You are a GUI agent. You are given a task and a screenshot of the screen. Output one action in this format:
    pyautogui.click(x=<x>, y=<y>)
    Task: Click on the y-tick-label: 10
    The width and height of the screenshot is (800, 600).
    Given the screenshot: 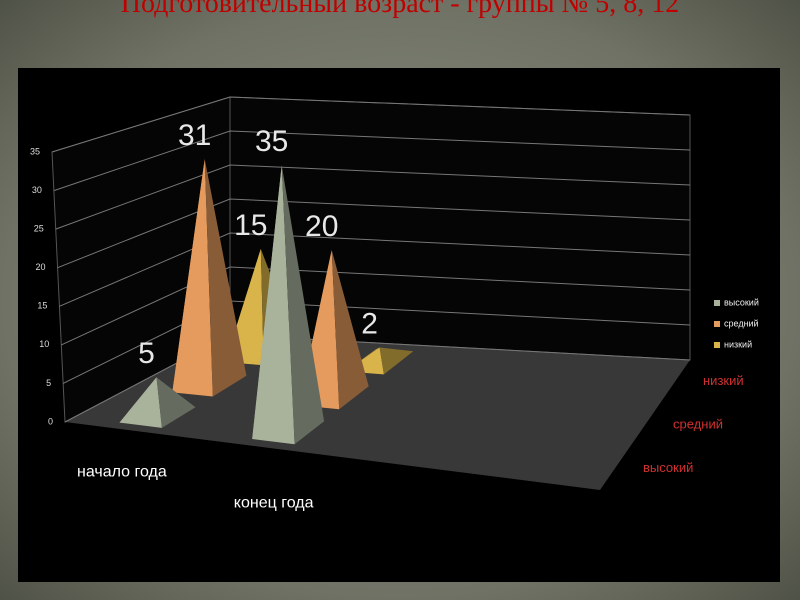 What is the action you would take?
    pyautogui.click(x=44, y=344)
    